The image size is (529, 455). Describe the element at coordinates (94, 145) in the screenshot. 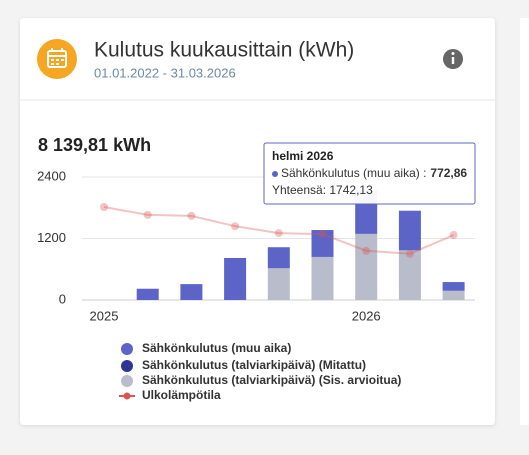

I see `total-value: 8 139,81 kWh` at that location.